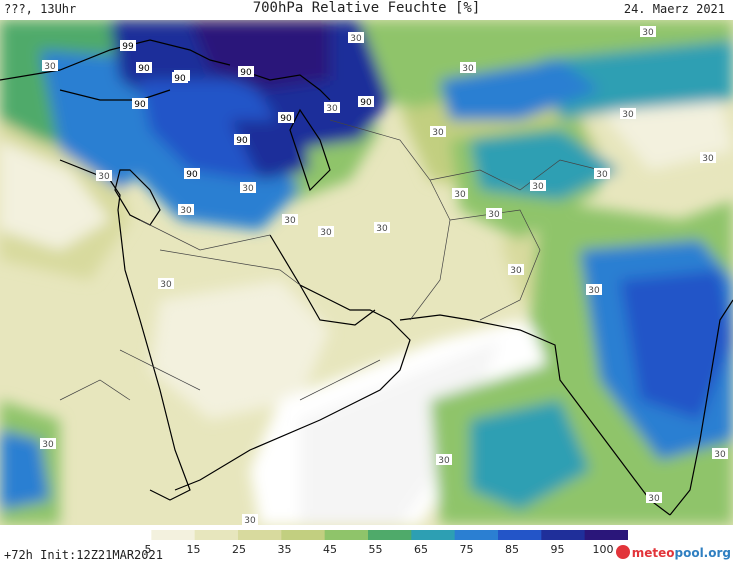 The height and width of the screenshot is (566, 733). What do you see at coordinates (148, 549) in the screenshot?
I see `colorbar-tick-label: 5` at bounding box center [148, 549].